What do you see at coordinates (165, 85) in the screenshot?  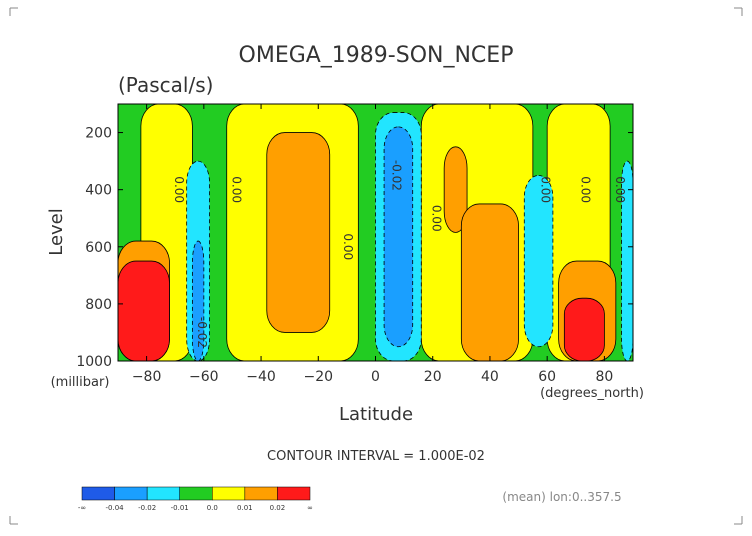 I see `chart-subtitle: (Pascal/s)` at bounding box center [165, 85].